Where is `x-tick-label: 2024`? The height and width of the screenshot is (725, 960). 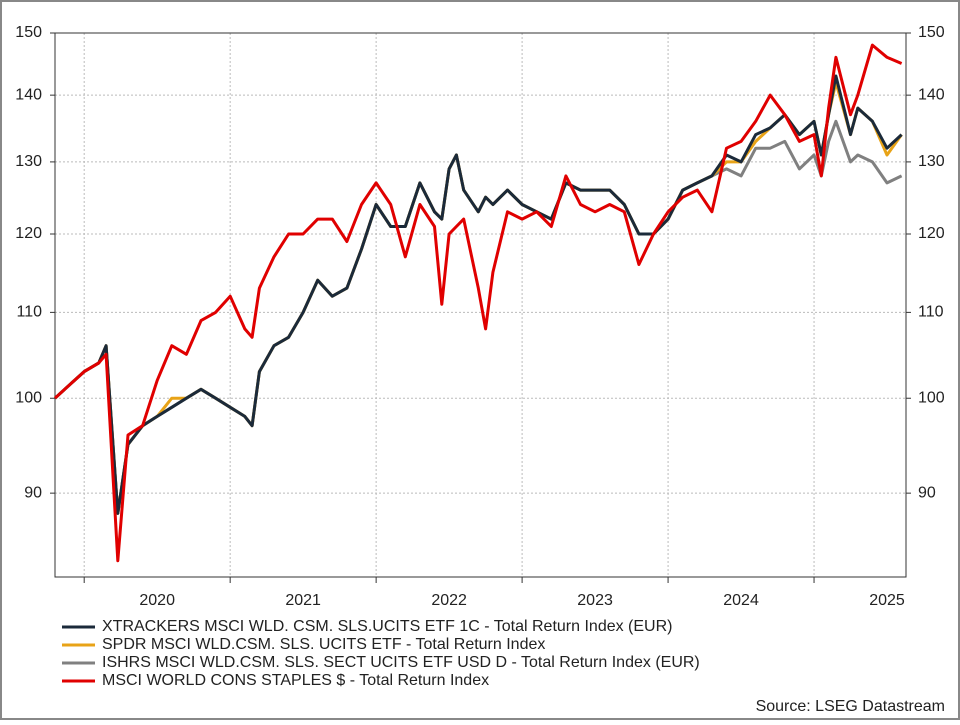 x-tick-label: 2024 is located at coordinates (741, 600).